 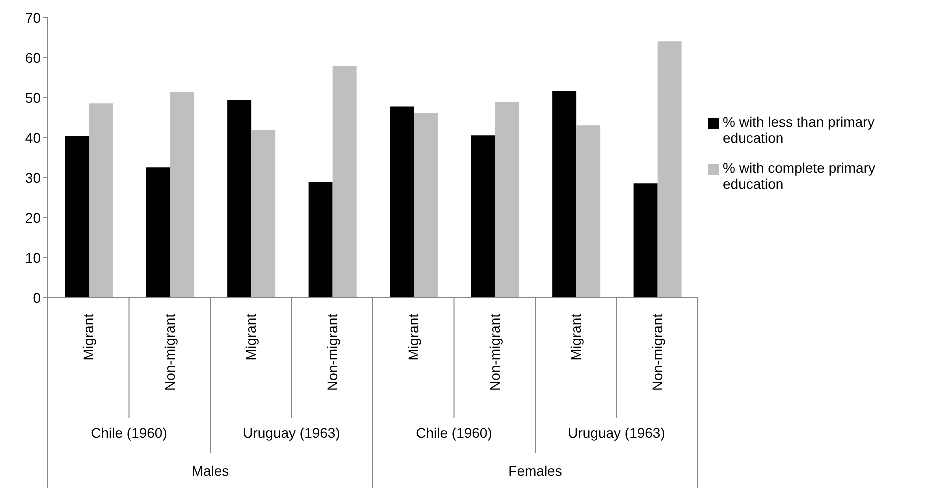 What do you see at coordinates (37, 298) in the screenshot?
I see `y-tick-label: 0` at bounding box center [37, 298].